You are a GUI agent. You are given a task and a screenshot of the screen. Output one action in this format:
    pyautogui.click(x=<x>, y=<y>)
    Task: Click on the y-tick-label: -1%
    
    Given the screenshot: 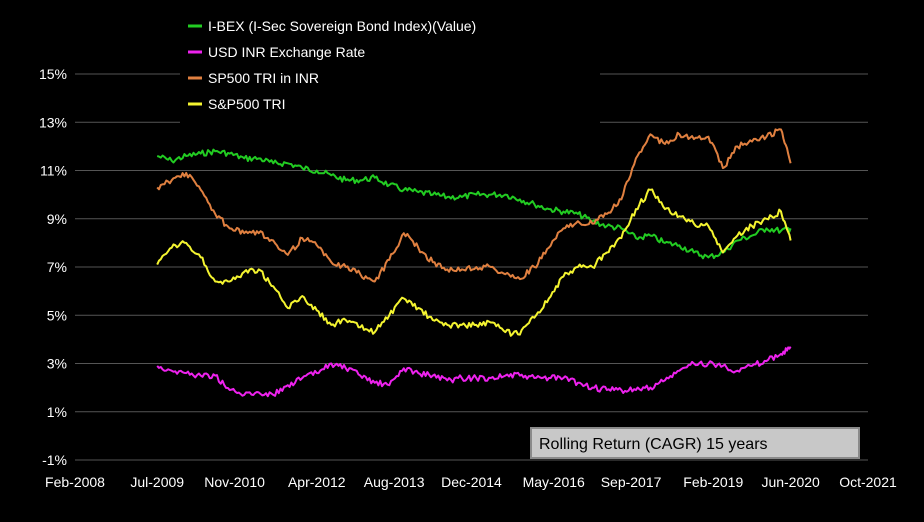 What is the action you would take?
    pyautogui.click(x=54, y=460)
    